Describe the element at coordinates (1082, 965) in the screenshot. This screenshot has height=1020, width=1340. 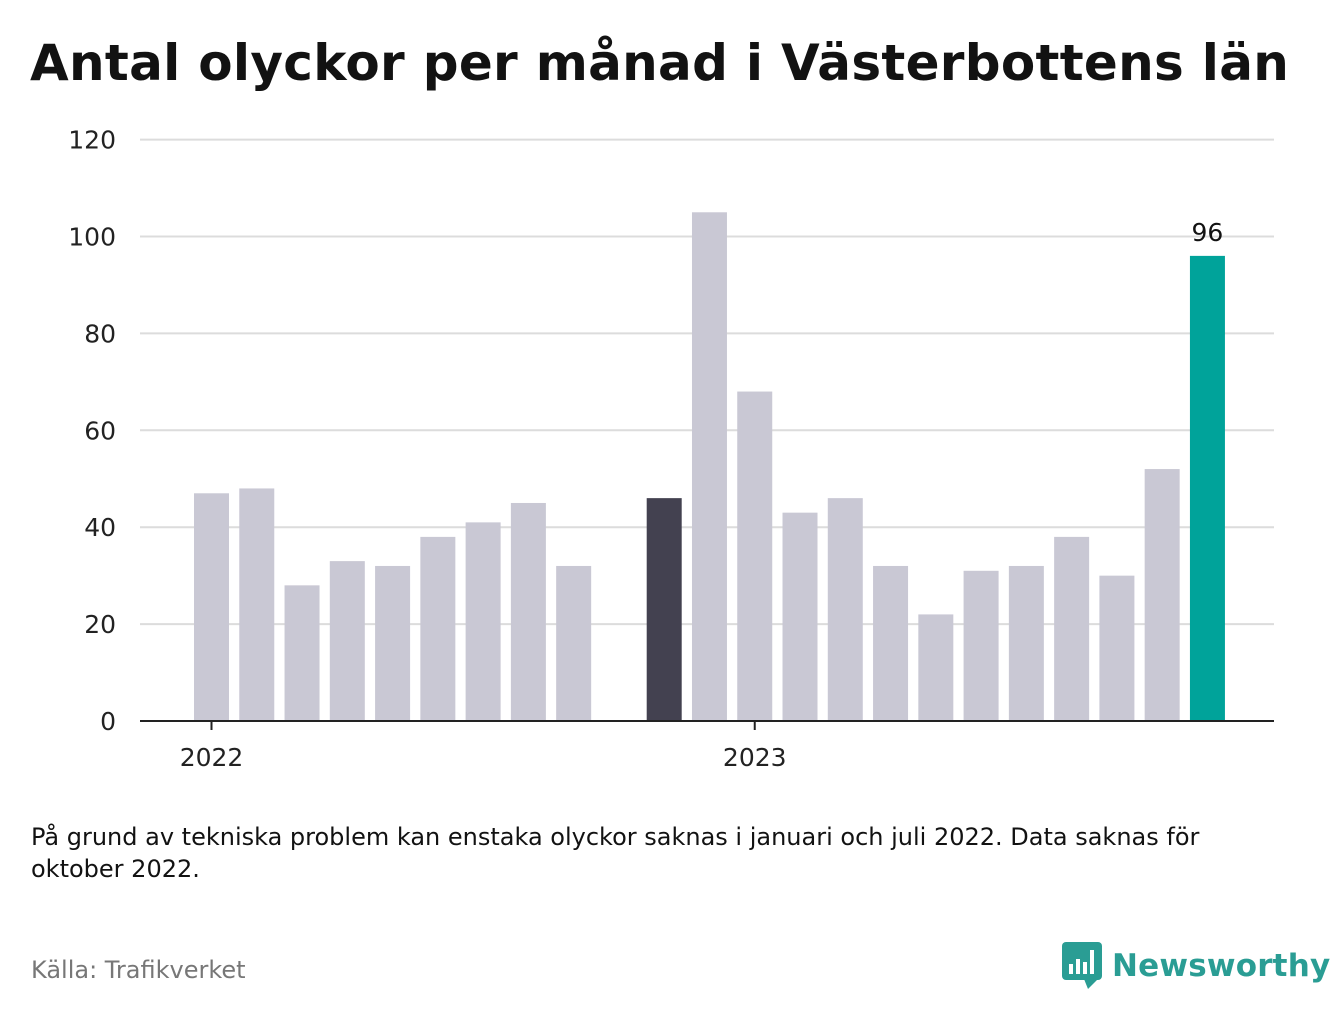
I see `newsworthy-logo-icon` at that location.